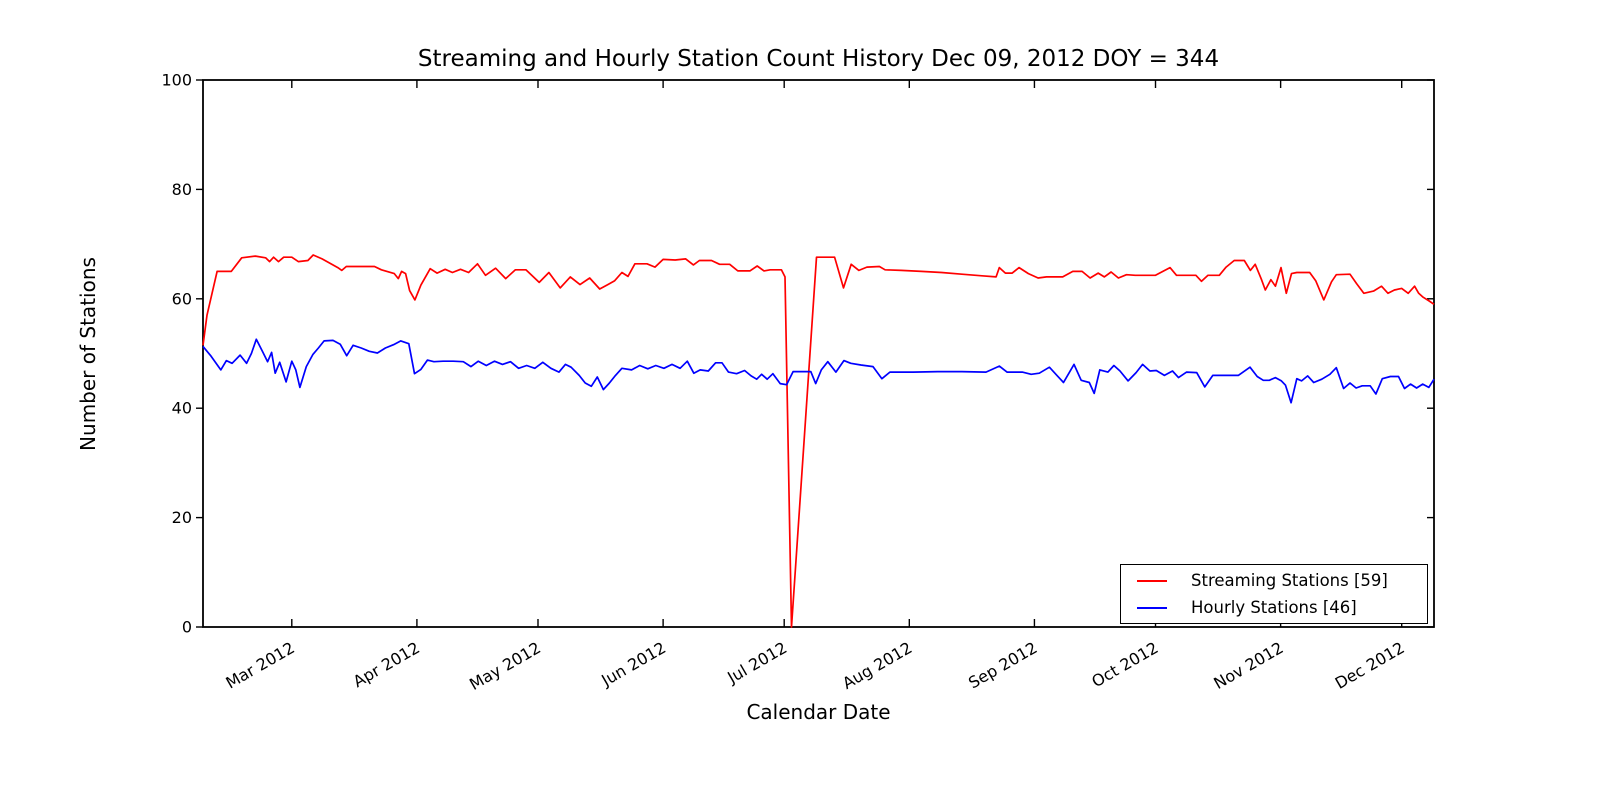  What do you see at coordinates (818, 712) in the screenshot?
I see `x-axis-label: Calendar Date` at bounding box center [818, 712].